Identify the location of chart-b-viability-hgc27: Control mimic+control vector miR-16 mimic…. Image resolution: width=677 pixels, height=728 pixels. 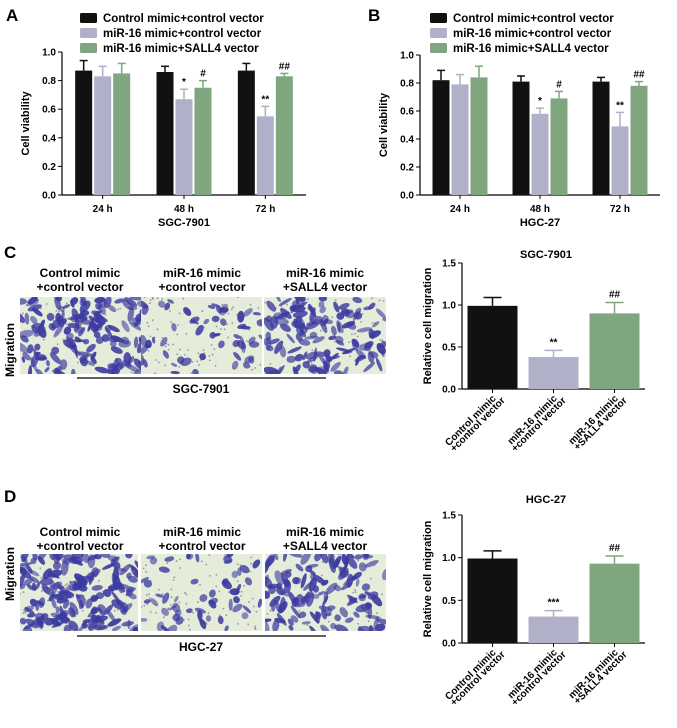
(519, 121).